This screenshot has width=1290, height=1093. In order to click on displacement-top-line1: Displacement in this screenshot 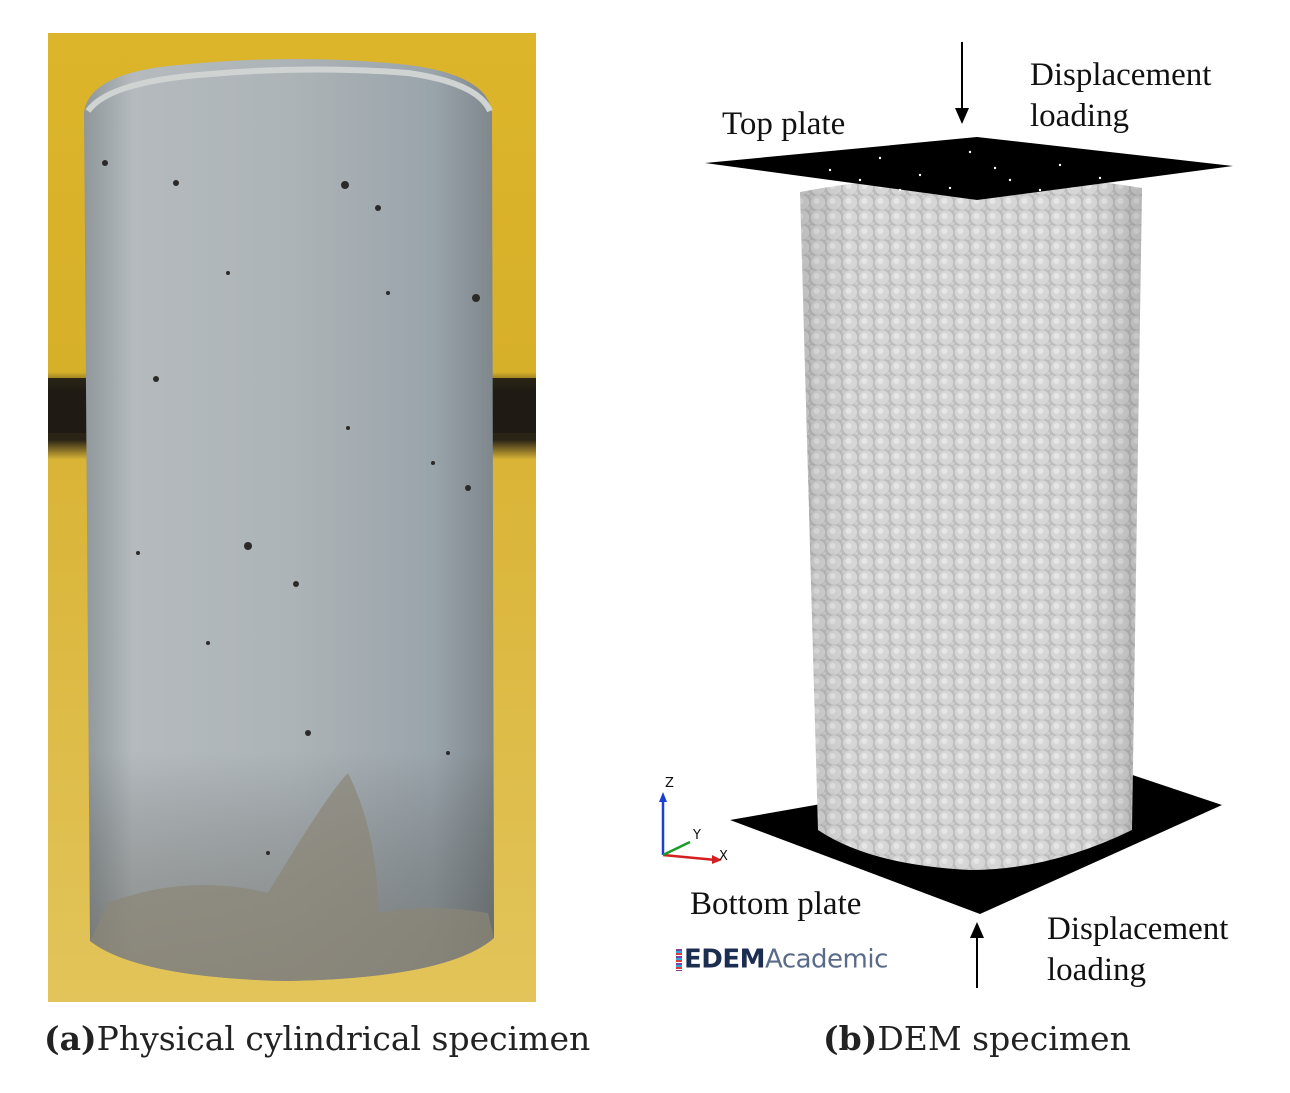, I will do `click(1121, 75)`.